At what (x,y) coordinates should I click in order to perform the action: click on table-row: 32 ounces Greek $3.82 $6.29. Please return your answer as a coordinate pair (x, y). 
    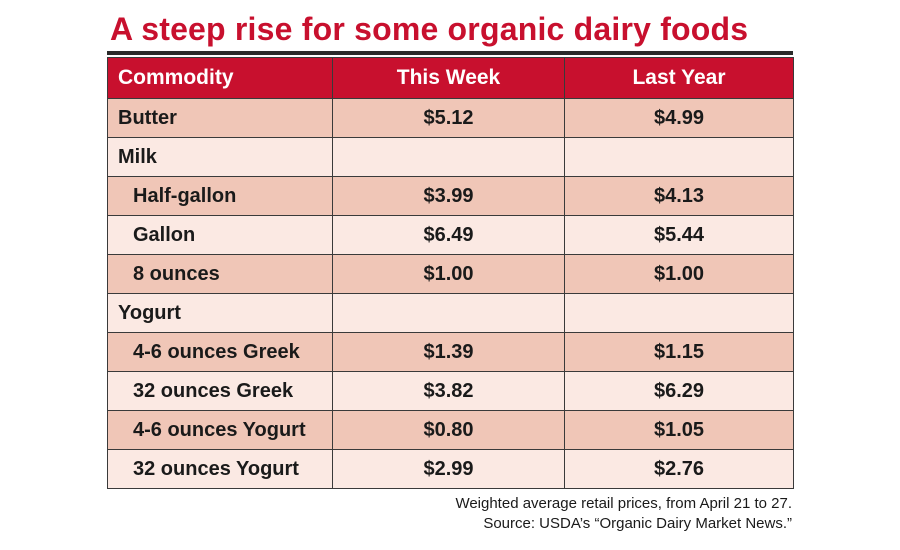
    Looking at the image, I should click on (450, 391).